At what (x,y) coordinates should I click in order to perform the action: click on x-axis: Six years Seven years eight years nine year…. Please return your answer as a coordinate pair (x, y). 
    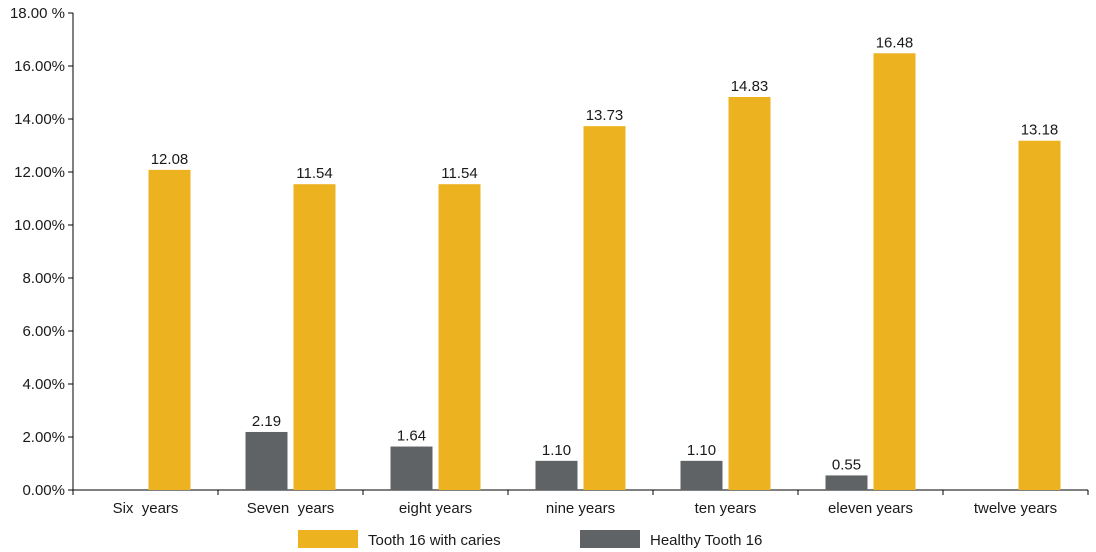
    Looking at the image, I should click on (580, 503).